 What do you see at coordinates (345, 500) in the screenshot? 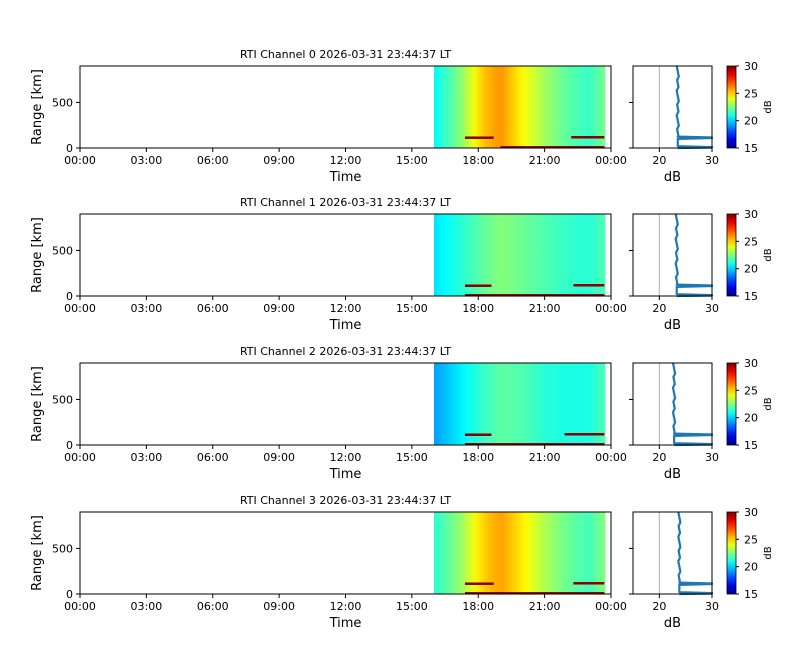
I see `chart-title: RTI Channel 3 2026-03-31 23:44:37 LT` at bounding box center [345, 500].